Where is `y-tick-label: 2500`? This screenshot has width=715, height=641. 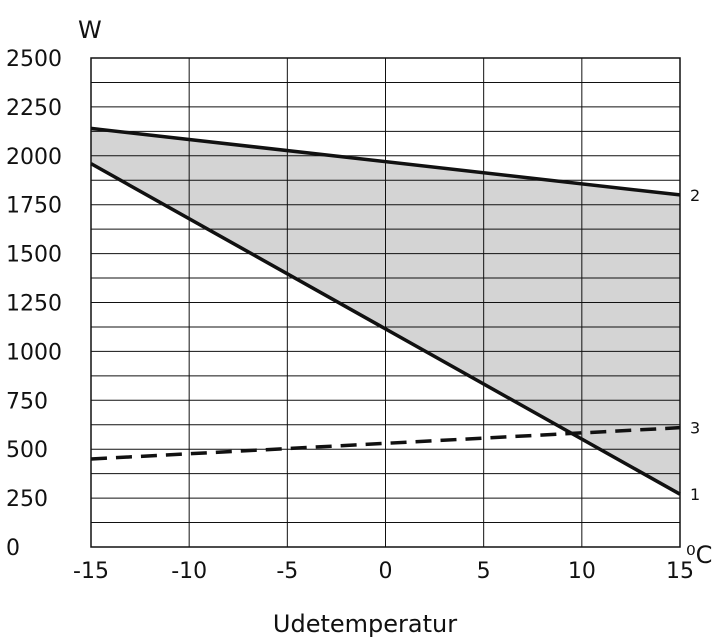 y-tick-label: 2500 is located at coordinates (34, 59).